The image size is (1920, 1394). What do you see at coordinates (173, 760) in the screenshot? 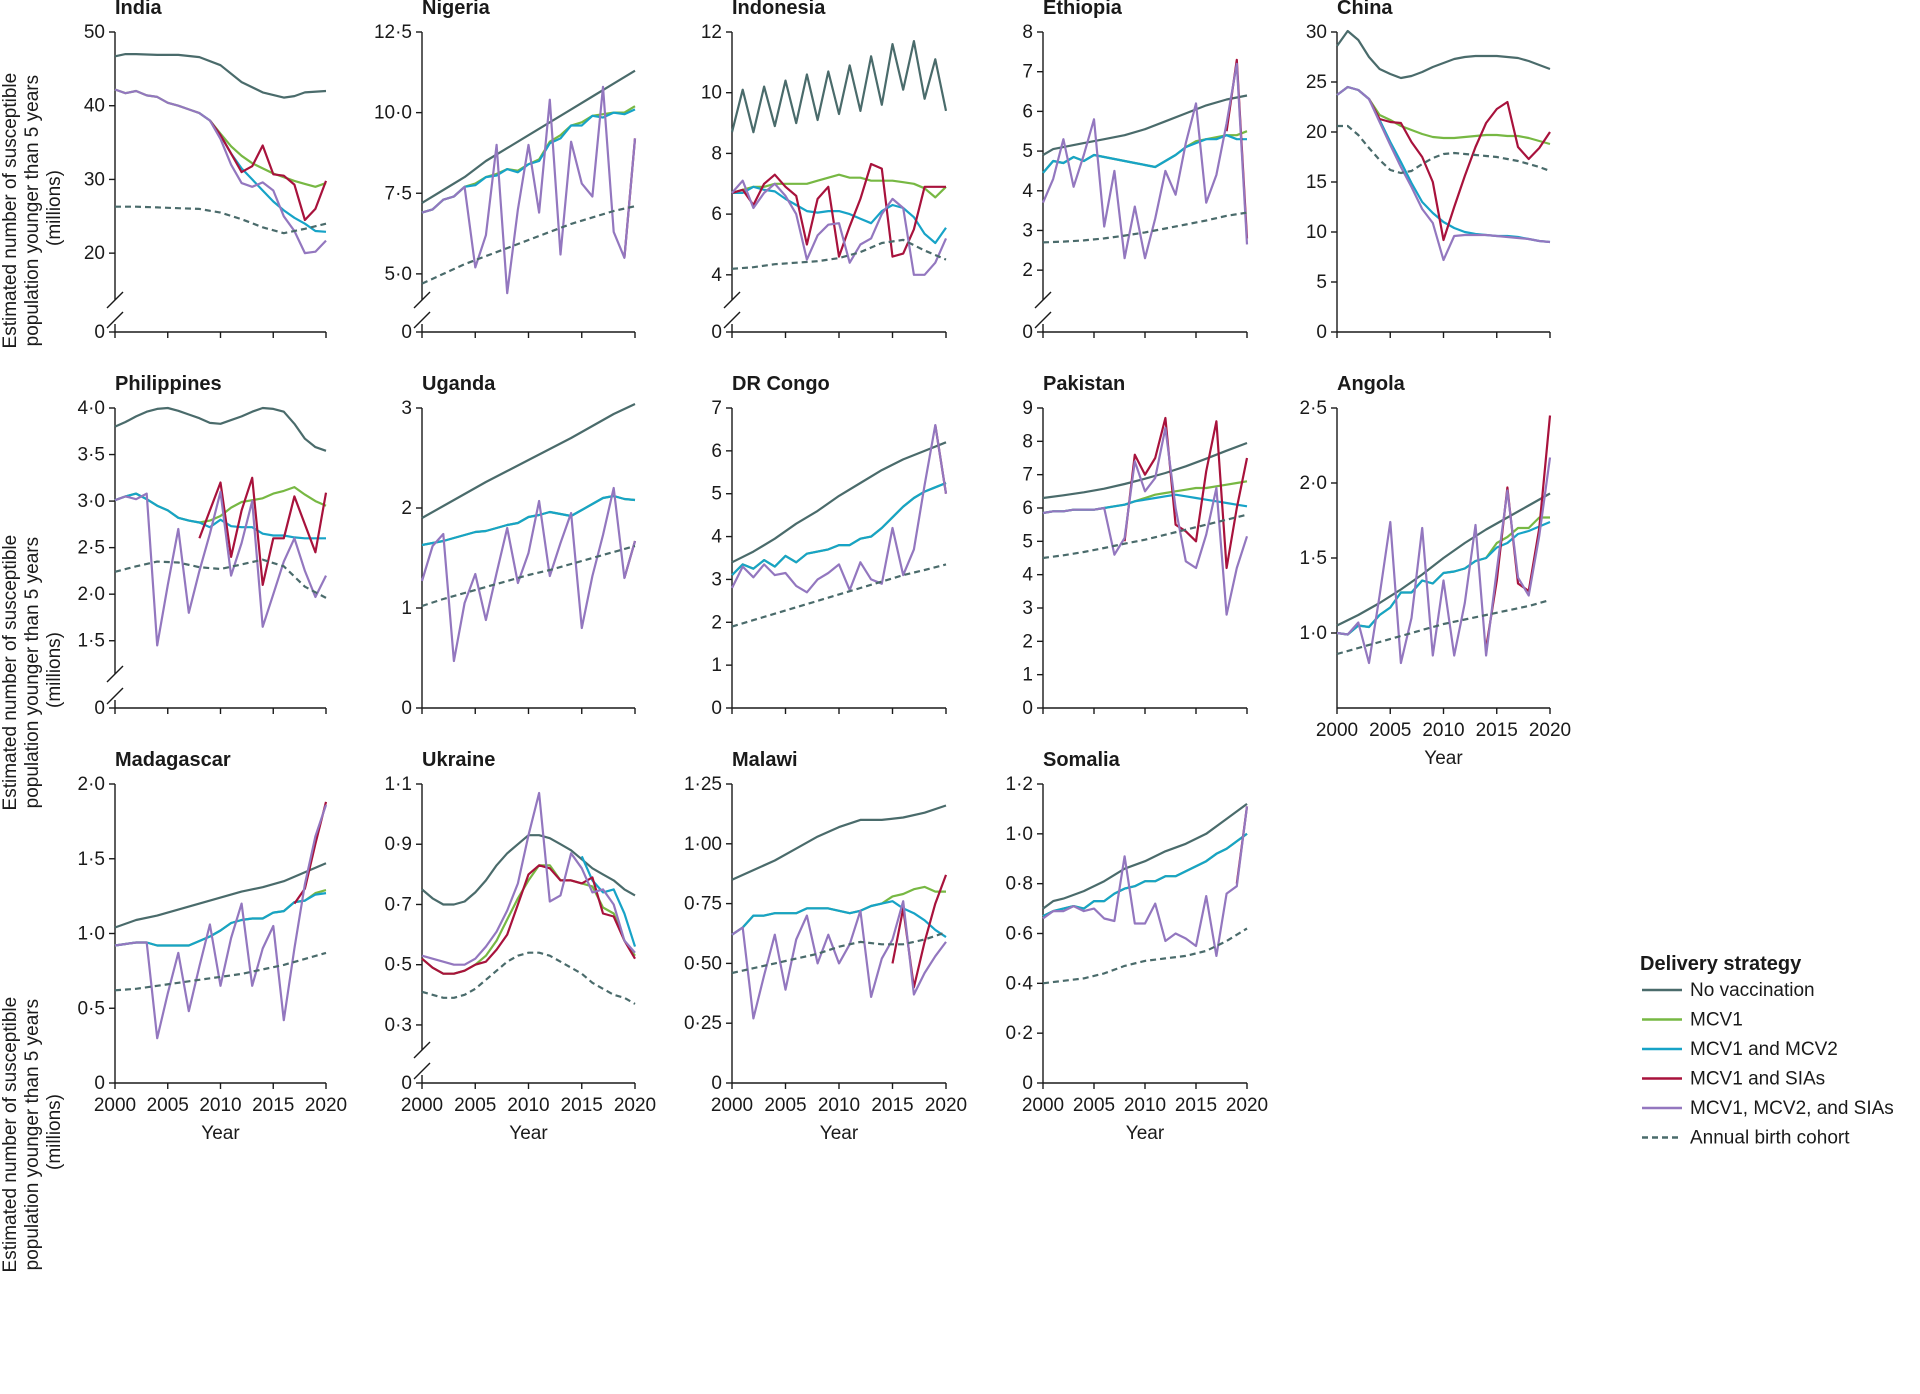
I see `panel-title: Madagascar` at bounding box center [173, 760].